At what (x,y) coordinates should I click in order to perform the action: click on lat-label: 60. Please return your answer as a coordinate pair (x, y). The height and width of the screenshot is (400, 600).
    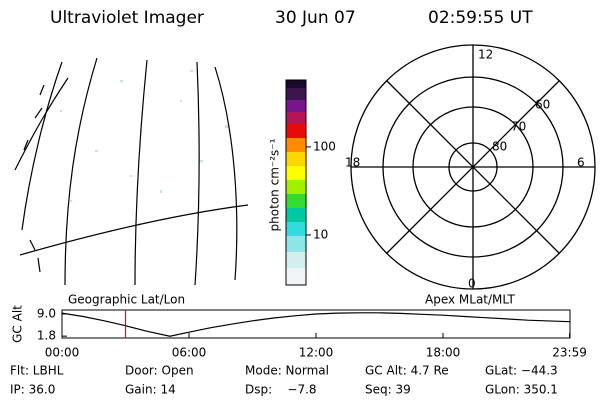
    Looking at the image, I should click on (542, 105).